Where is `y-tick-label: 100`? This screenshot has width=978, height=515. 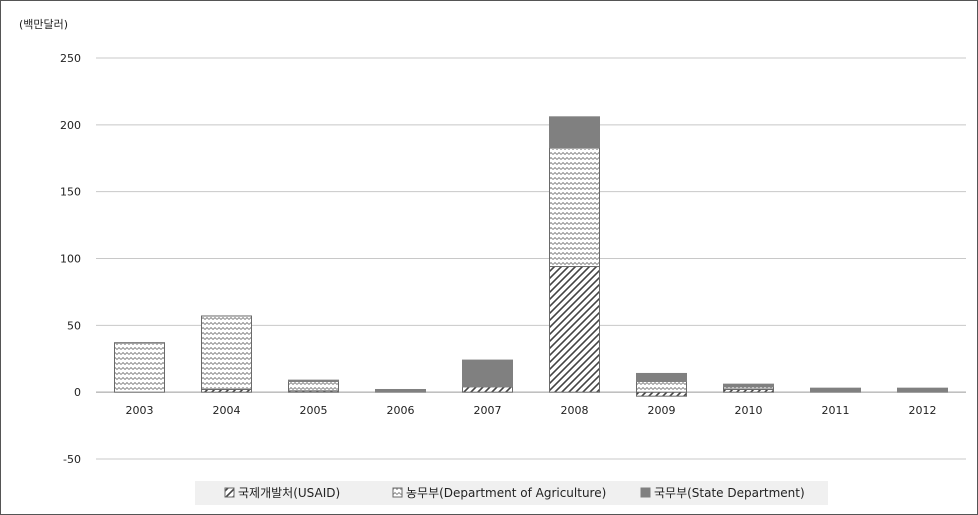
y-tick-label: 100 is located at coordinates (70, 259).